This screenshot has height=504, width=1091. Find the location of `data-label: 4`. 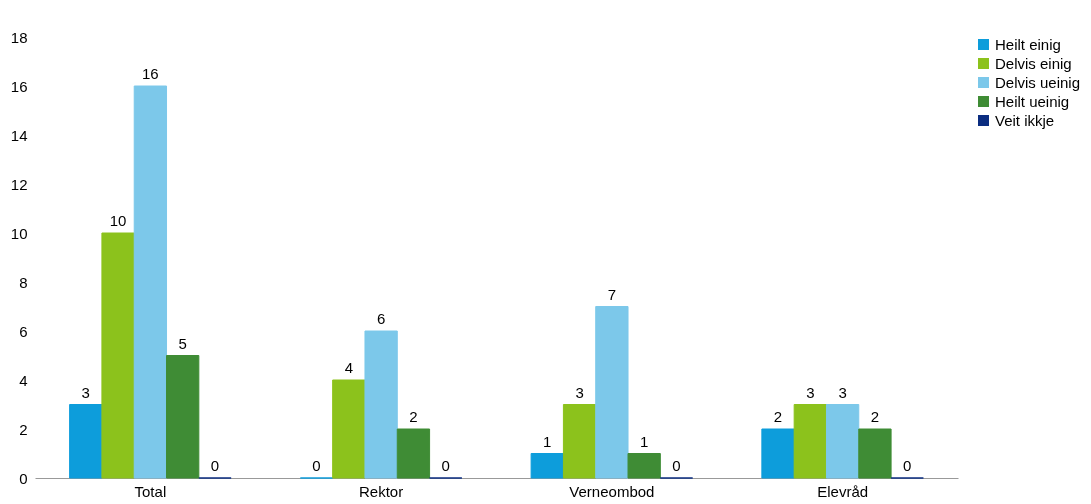

data-label: 4 is located at coordinates (348, 367).